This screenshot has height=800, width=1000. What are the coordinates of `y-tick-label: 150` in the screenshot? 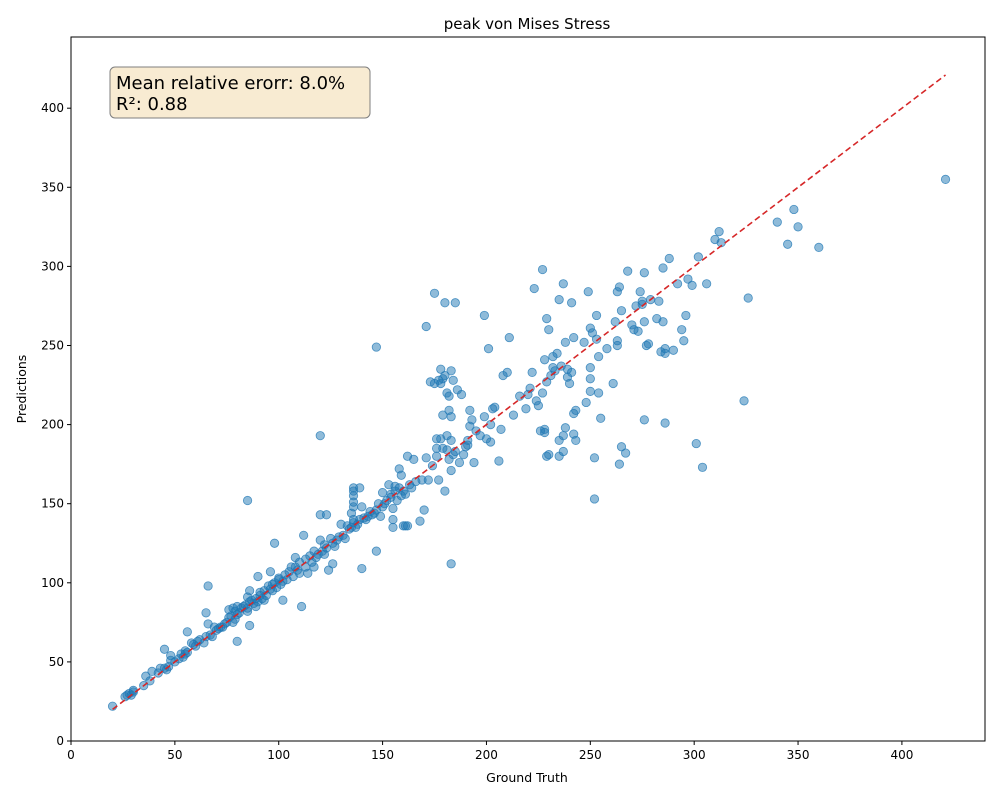 It's located at (52, 504).